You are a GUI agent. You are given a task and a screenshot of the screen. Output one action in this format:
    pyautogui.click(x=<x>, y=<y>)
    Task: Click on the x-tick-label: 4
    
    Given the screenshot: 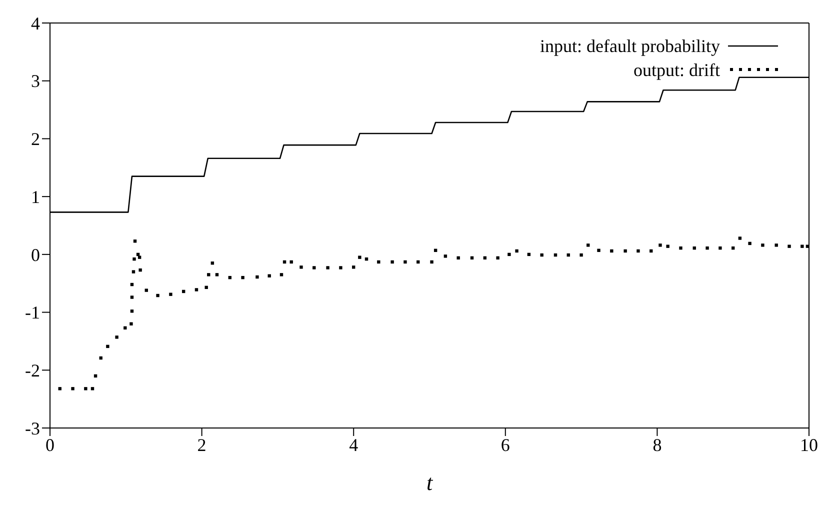 What is the action you would take?
    pyautogui.click(x=353, y=444)
    